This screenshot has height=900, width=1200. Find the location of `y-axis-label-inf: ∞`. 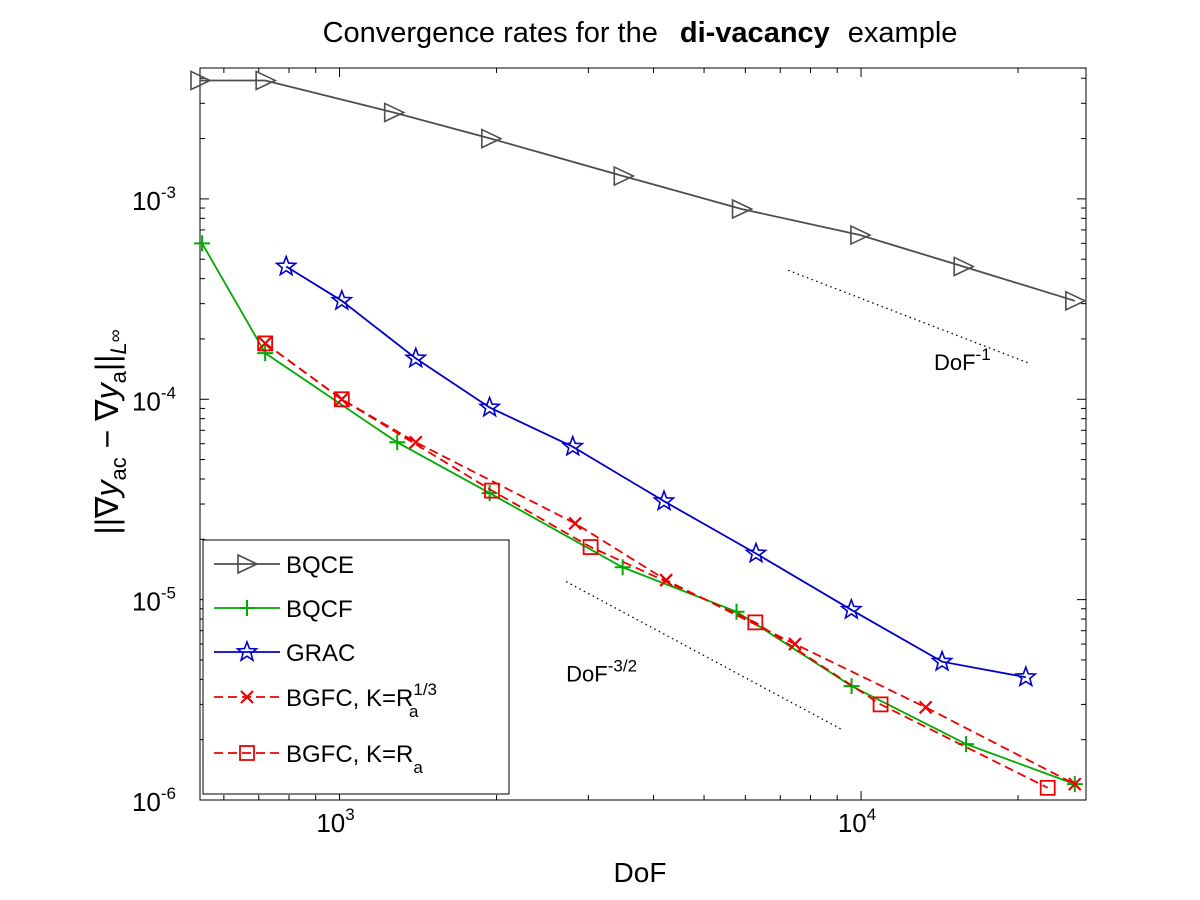

y-axis-label-inf: ∞ is located at coordinates (115, 335).